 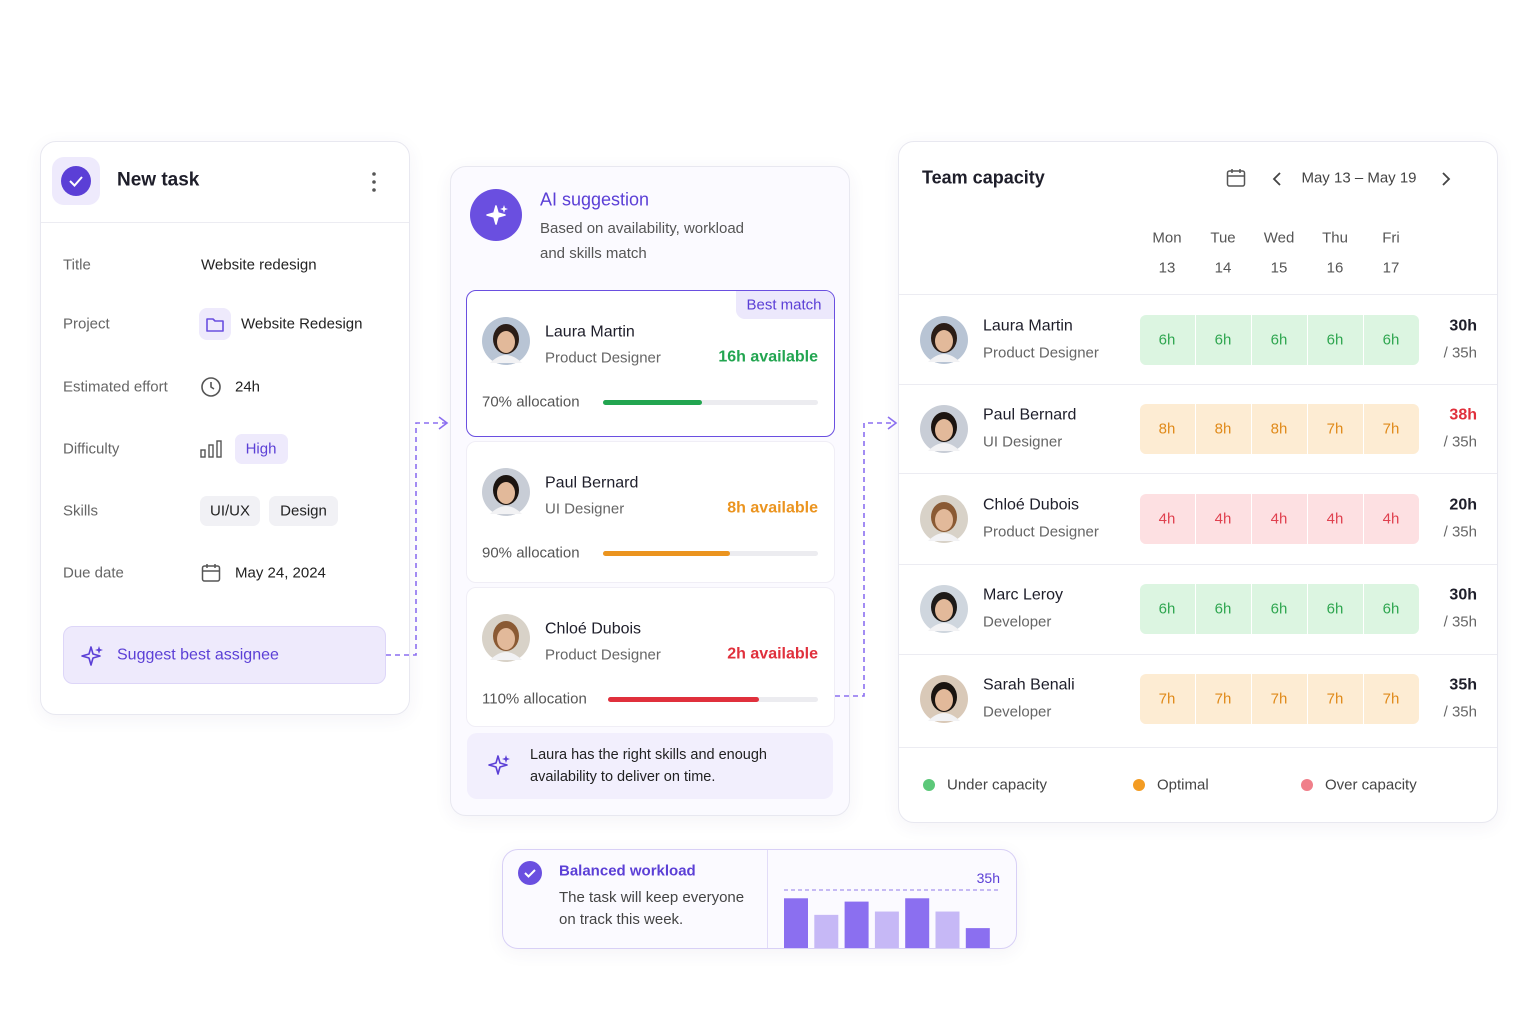 I want to click on ai-icon, so click(x=496, y=215).